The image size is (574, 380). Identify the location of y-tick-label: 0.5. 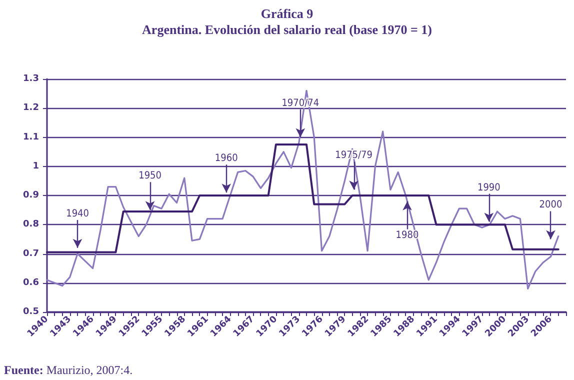
(31, 312).